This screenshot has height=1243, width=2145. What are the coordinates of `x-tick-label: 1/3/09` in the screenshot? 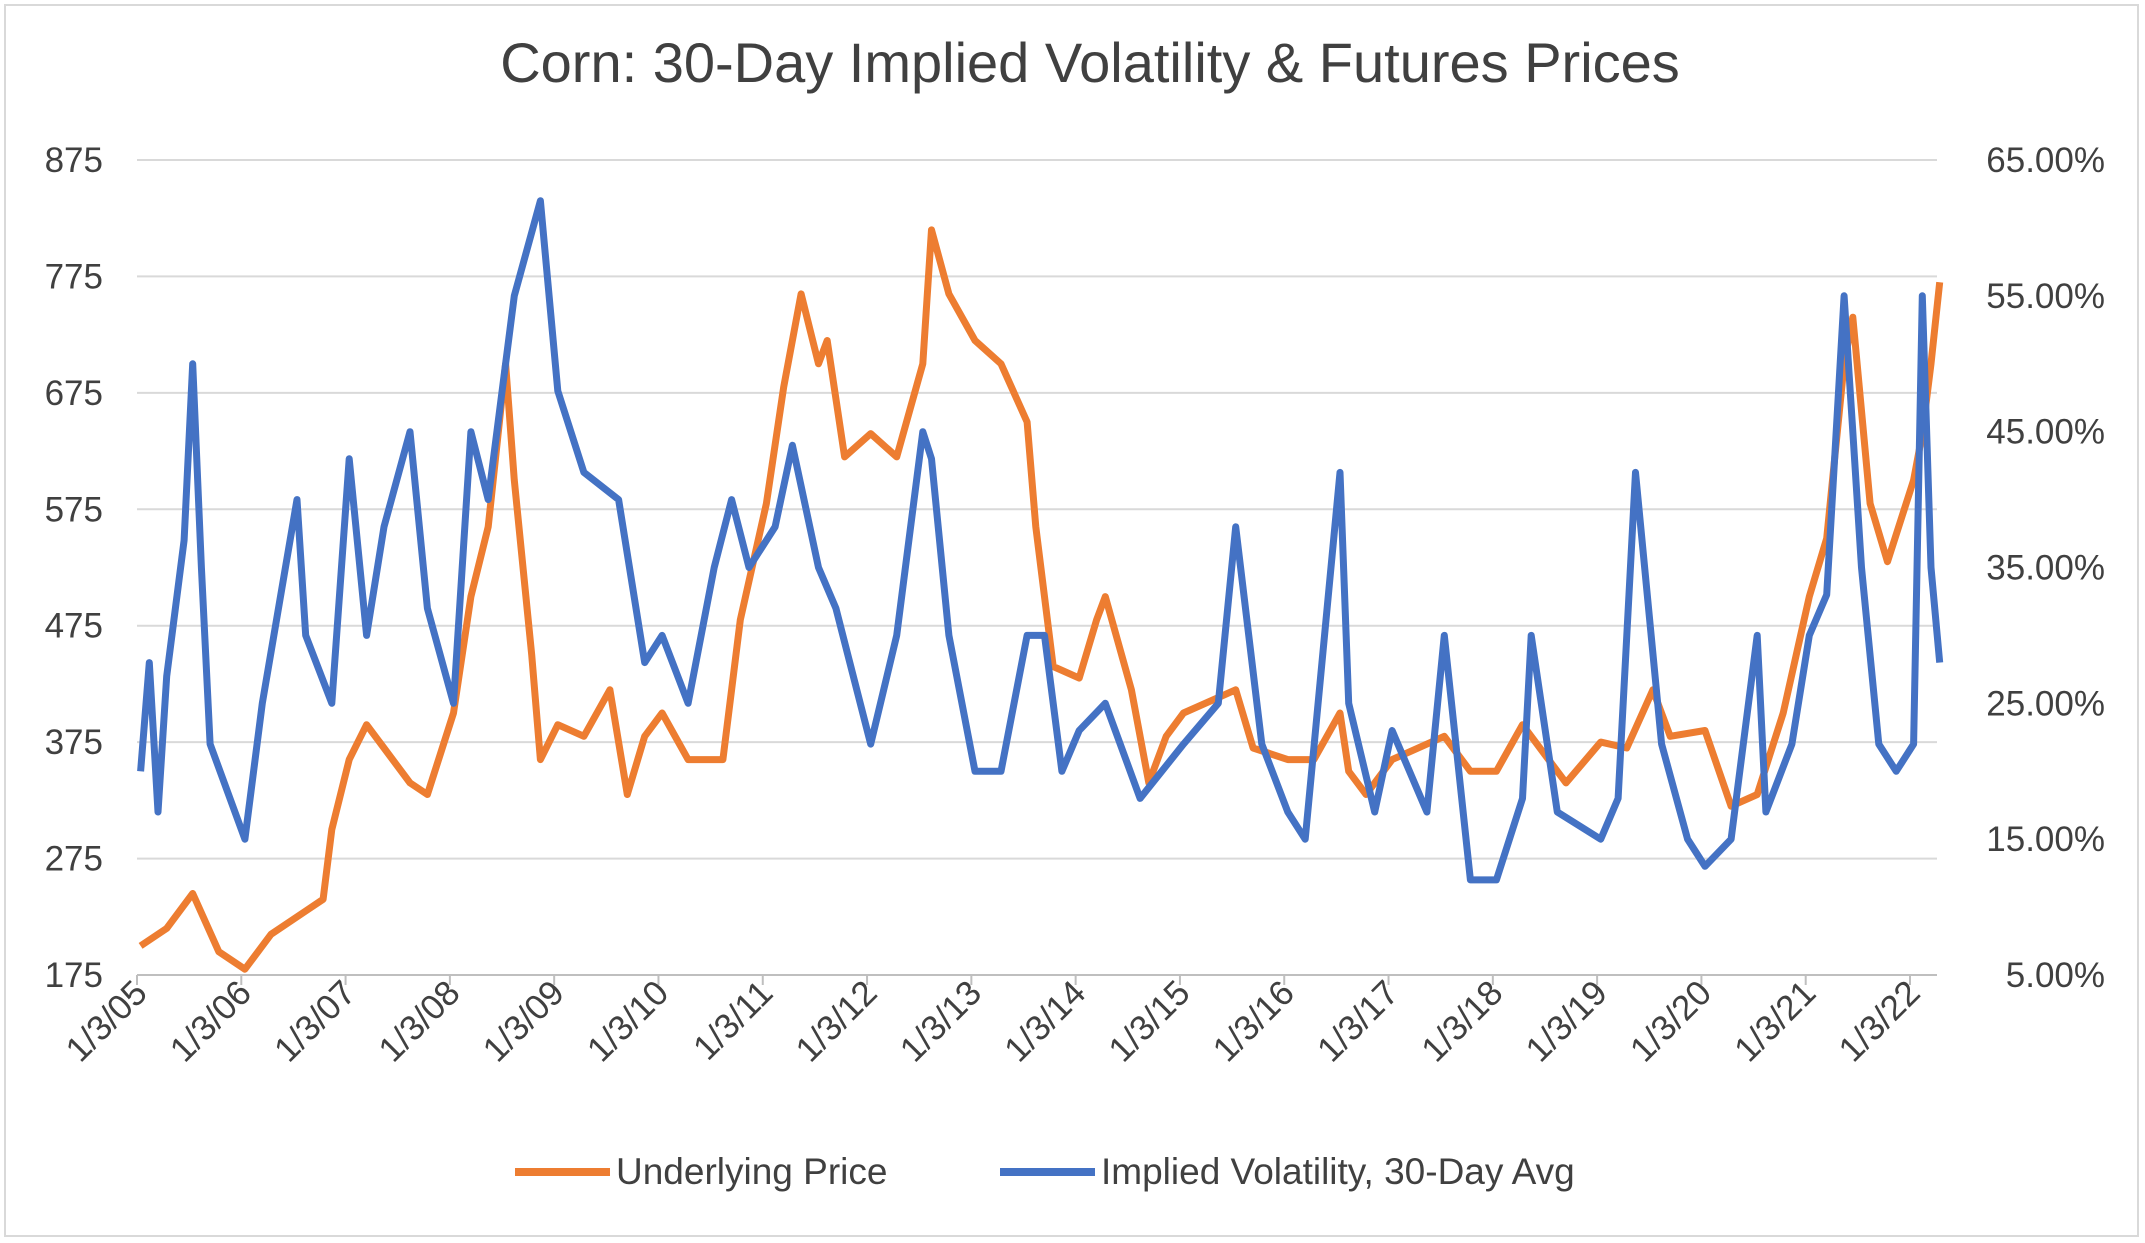 It's located at (523, 1021).